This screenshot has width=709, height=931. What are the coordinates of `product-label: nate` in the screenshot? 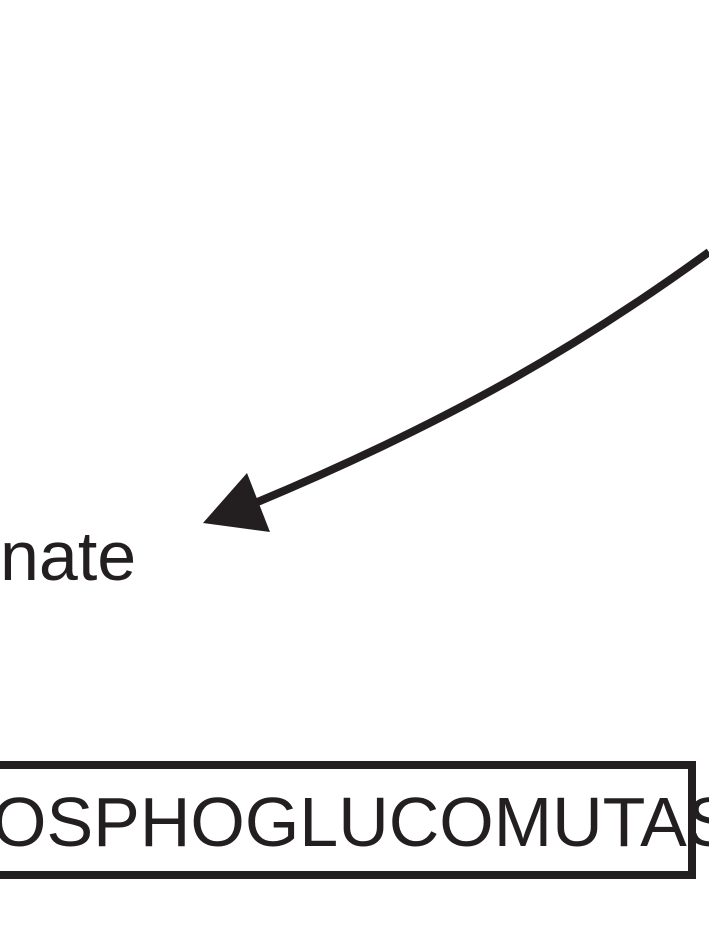 It's located at (68, 556).